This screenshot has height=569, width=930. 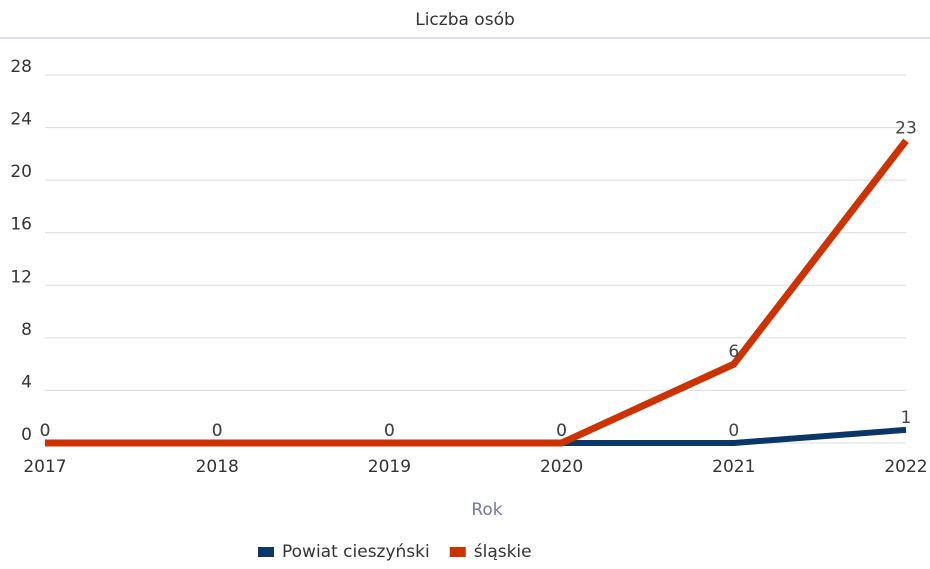 What do you see at coordinates (356, 552) in the screenshot?
I see `legend-label: Powiat cieszyński` at bounding box center [356, 552].